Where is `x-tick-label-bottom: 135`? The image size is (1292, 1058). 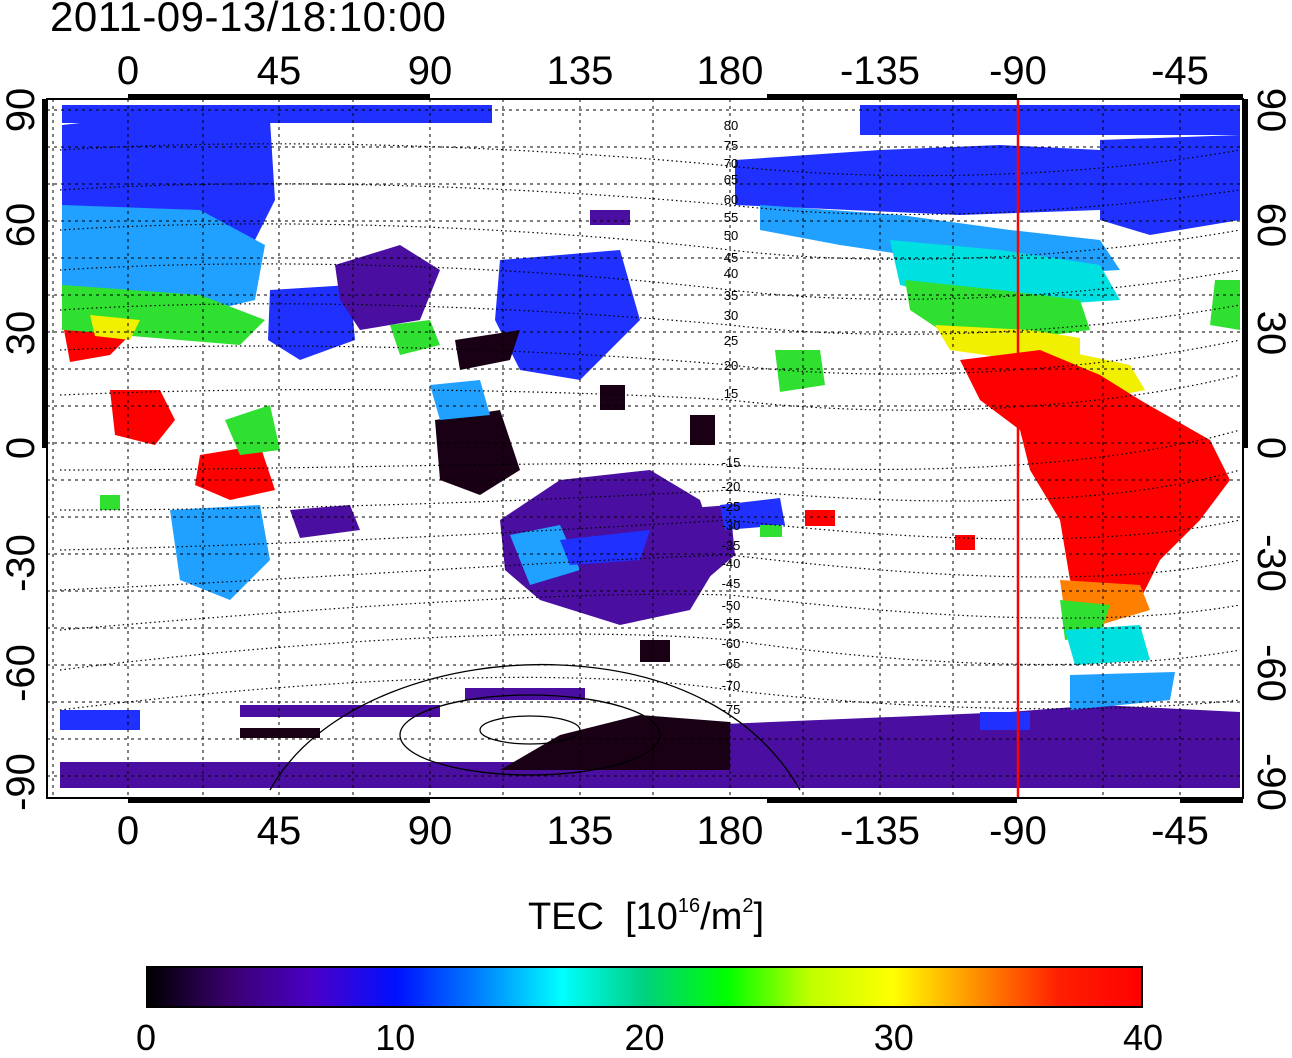
x-tick-label-bottom: 135 is located at coordinates (580, 831).